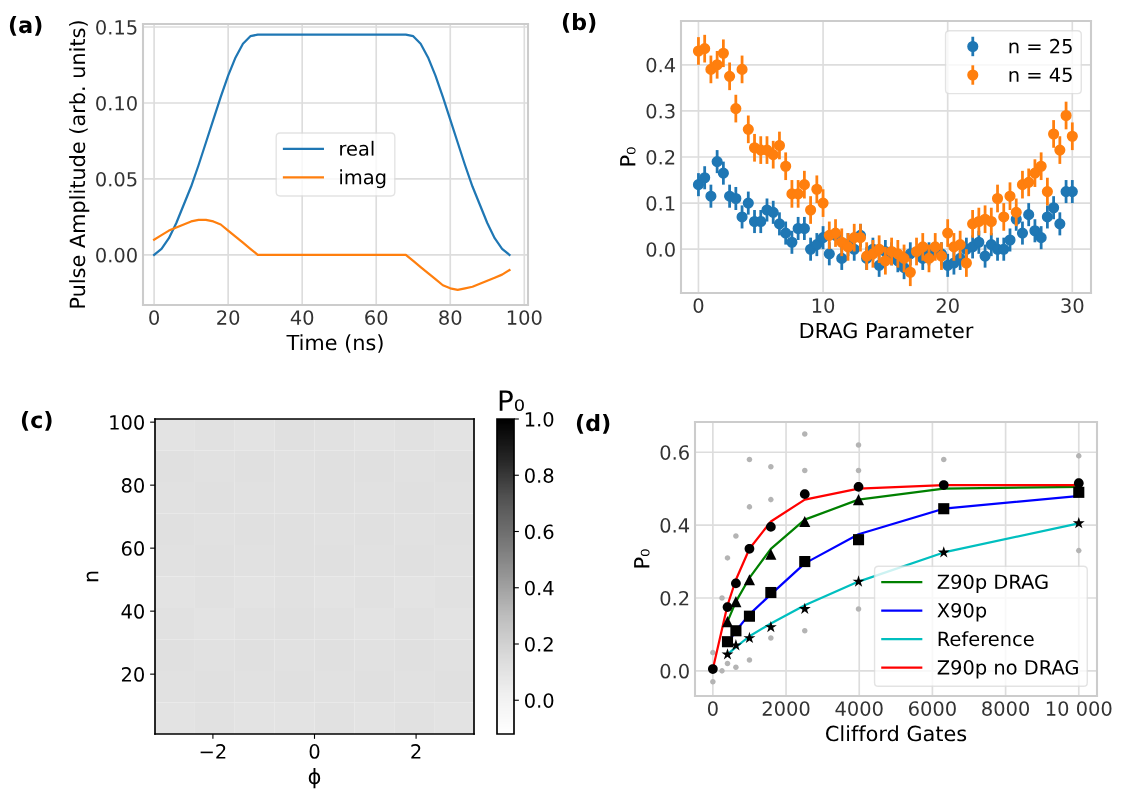  Describe the element at coordinates (539, 700) in the screenshot. I see `color-bar-label: 0.0` at that location.